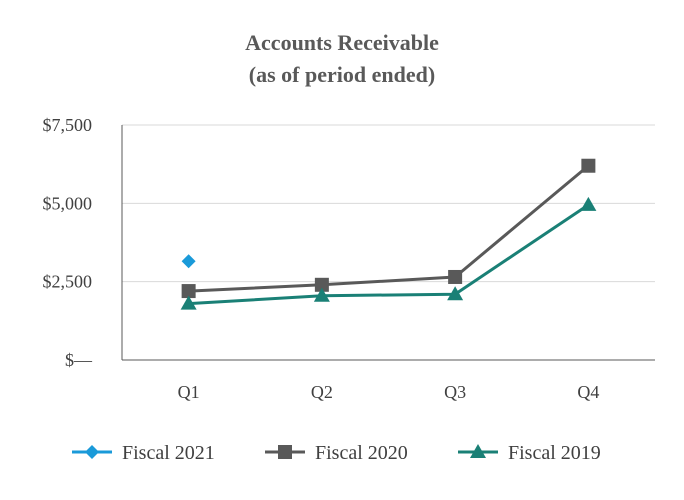 The height and width of the screenshot is (500, 684). What do you see at coordinates (342, 42) in the screenshot?
I see `chart-title: Accounts Receivable` at bounding box center [342, 42].